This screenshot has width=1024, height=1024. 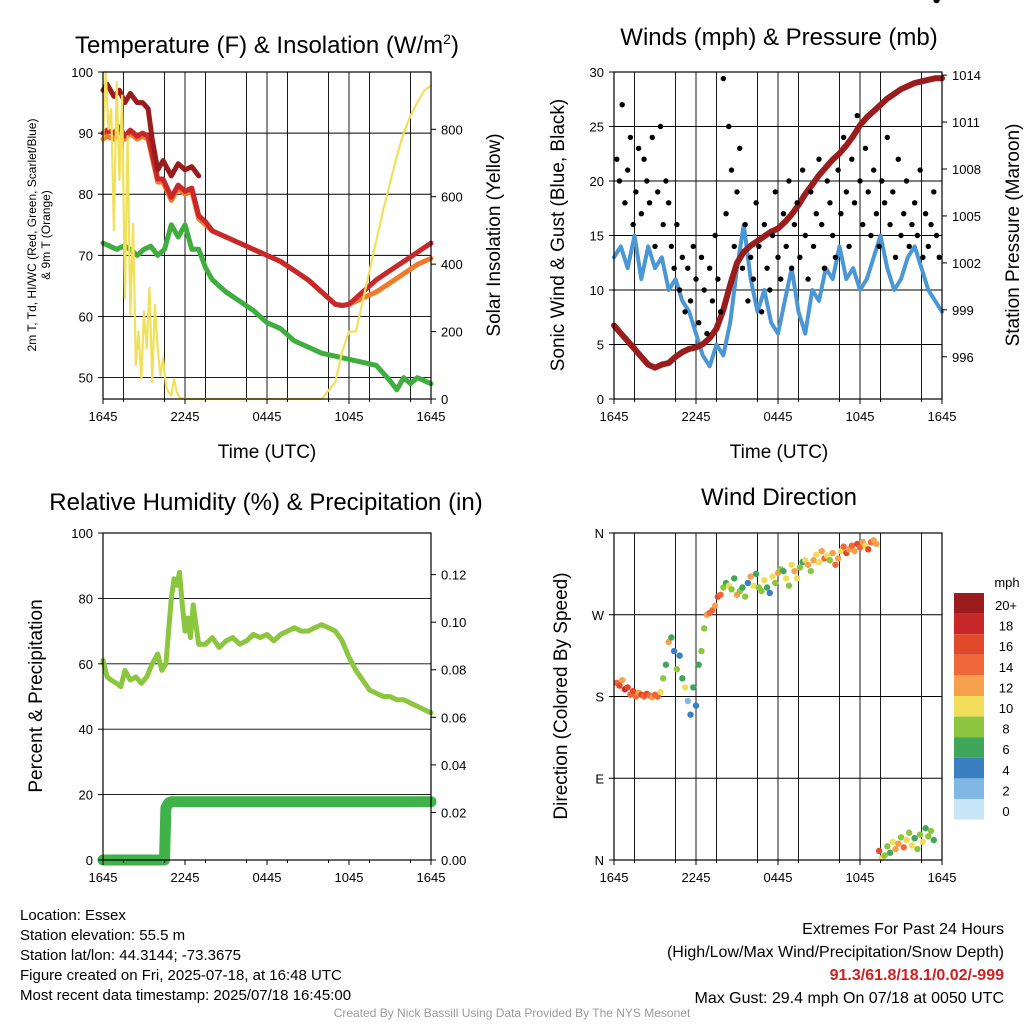 I want to click on info-elevation: Station elevation: 55.5 m, so click(x=103, y=935).